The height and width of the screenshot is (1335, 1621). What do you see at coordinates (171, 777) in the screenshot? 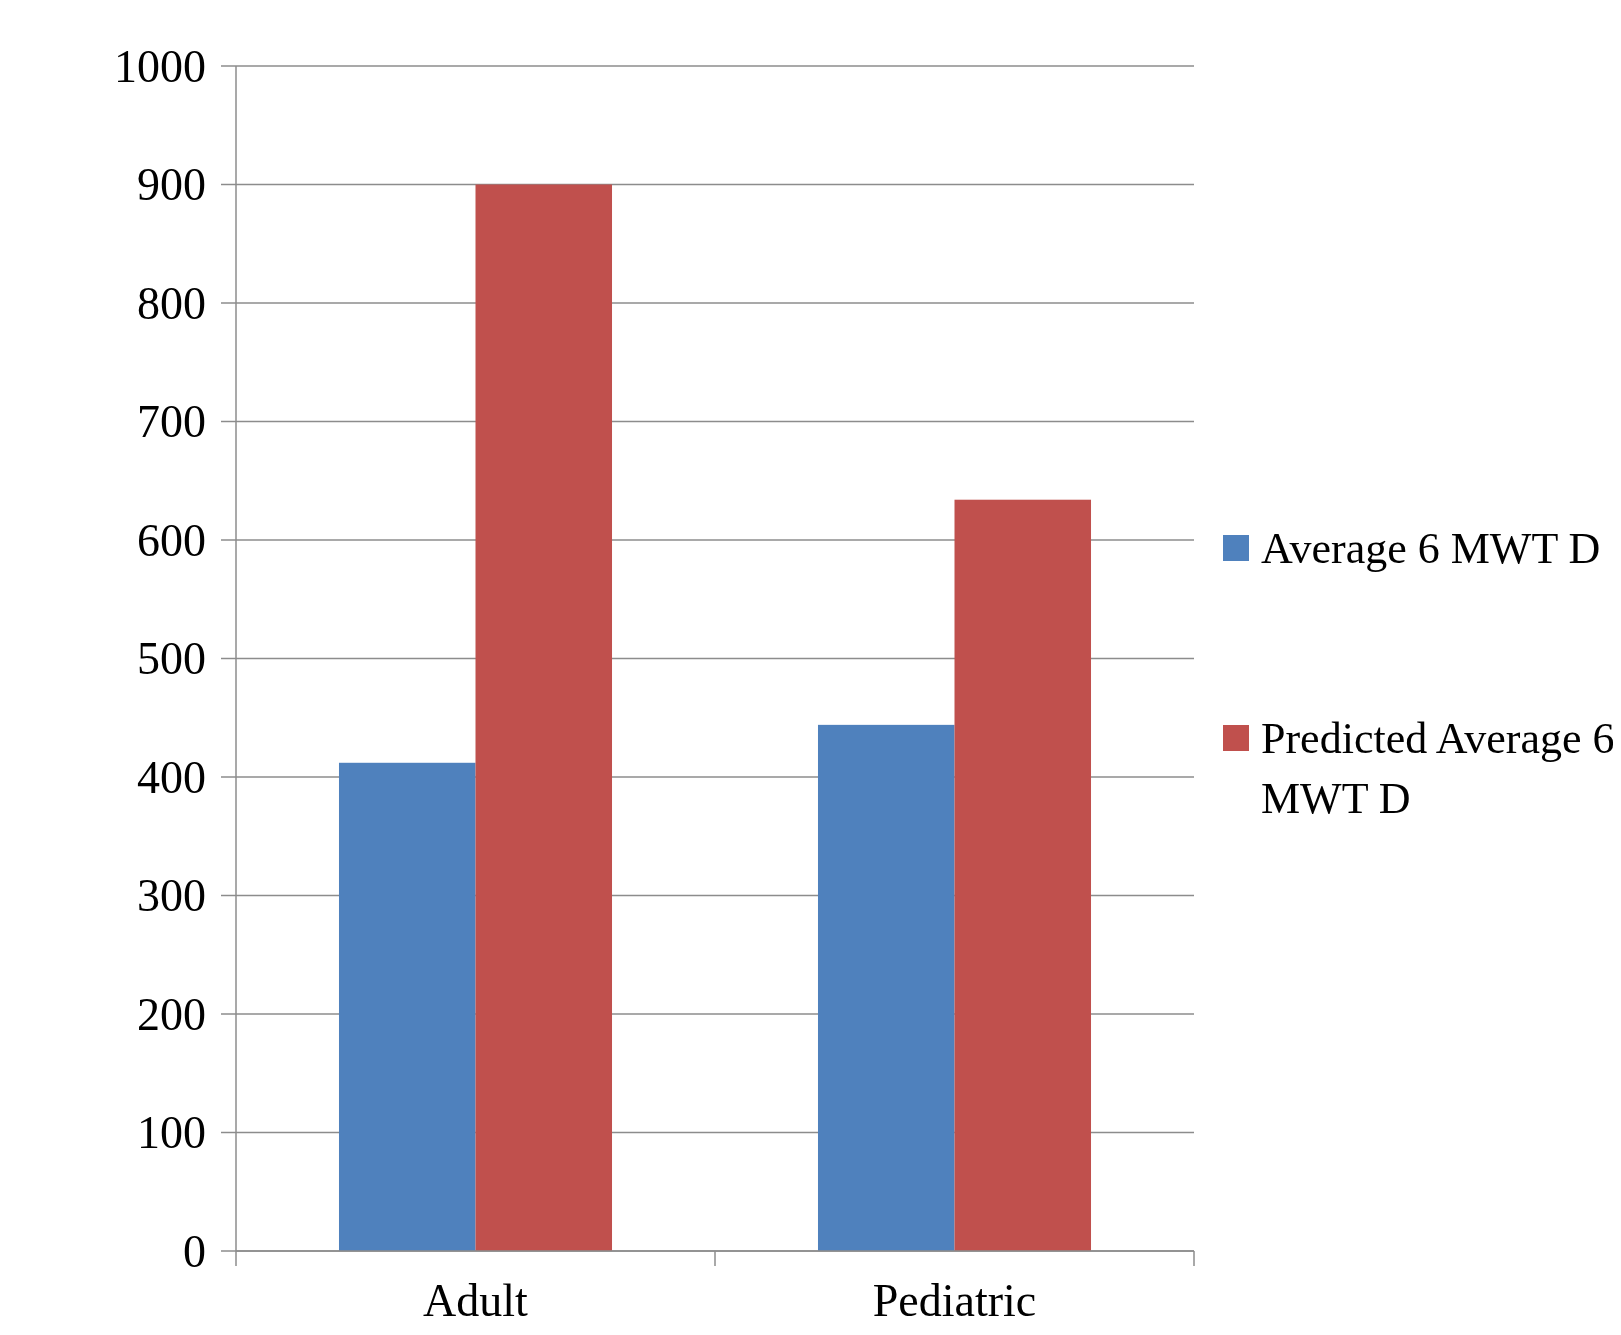
I see `y-tick-label: 400` at bounding box center [171, 777].